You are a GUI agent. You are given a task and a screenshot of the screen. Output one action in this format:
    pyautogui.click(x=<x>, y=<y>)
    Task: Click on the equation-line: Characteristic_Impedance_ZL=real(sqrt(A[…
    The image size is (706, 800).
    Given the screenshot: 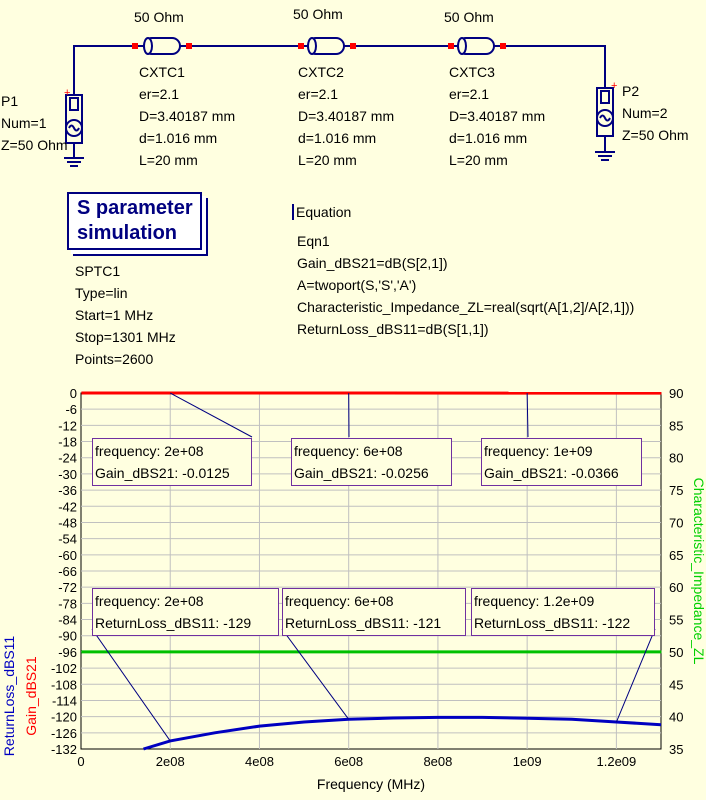 What is the action you would take?
    pyautogui.click(x=466, y=307)
    